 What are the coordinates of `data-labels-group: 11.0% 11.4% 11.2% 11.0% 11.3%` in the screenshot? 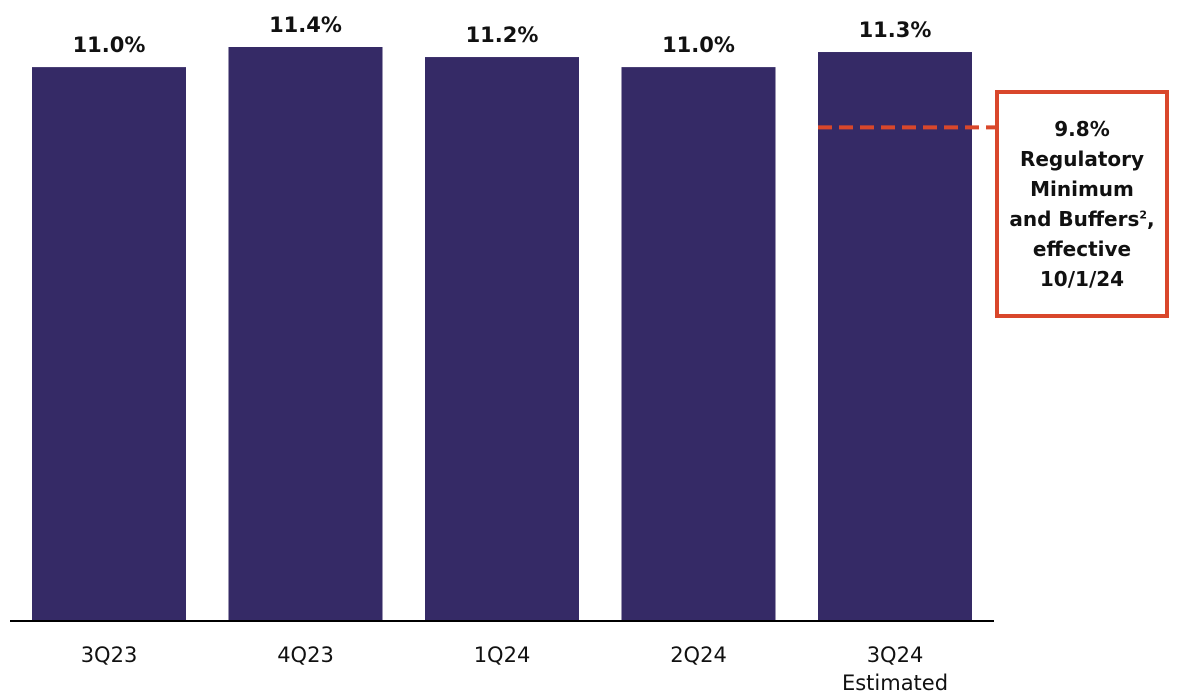 It's located at (502, 35).